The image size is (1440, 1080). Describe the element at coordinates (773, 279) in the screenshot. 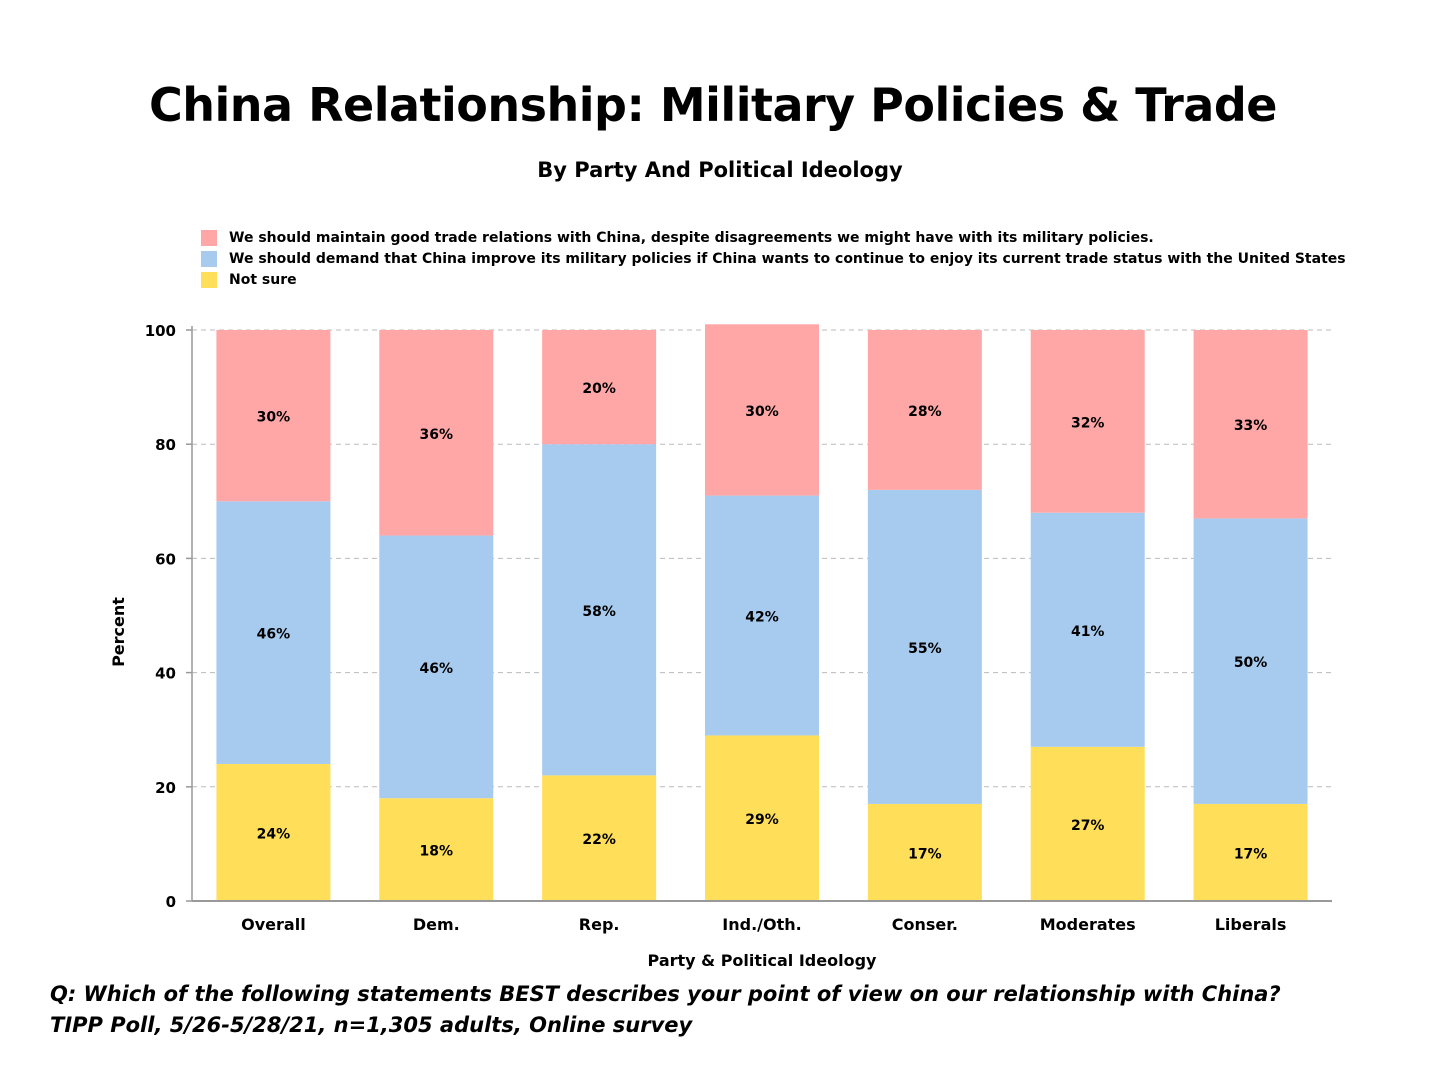

I see `legend-item-not-sure: Not sure` at that location.